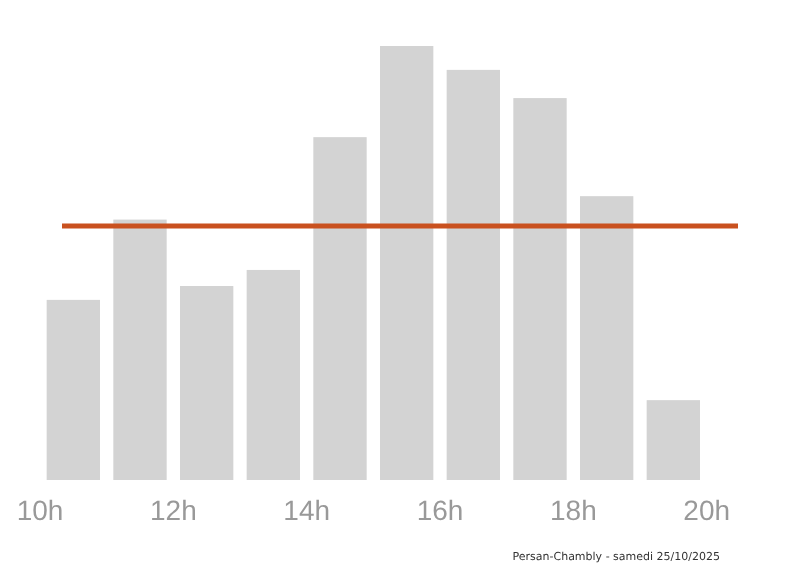  What do you see at coordinates (440, 509) in the screenshot?
I see `x-tick-label: 16h` at bounding box center [440, 509].